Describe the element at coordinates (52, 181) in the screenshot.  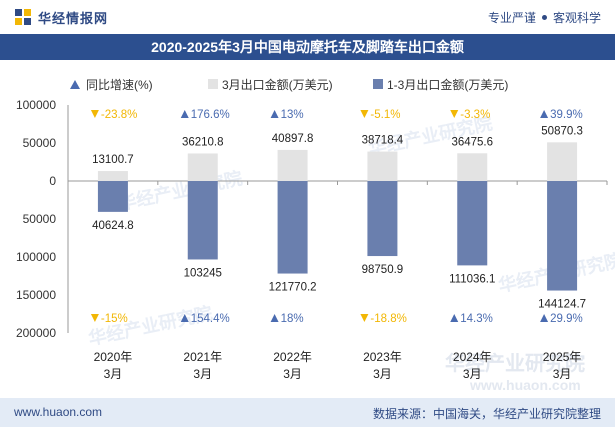
I see `y-tick-label: 0` at that location.